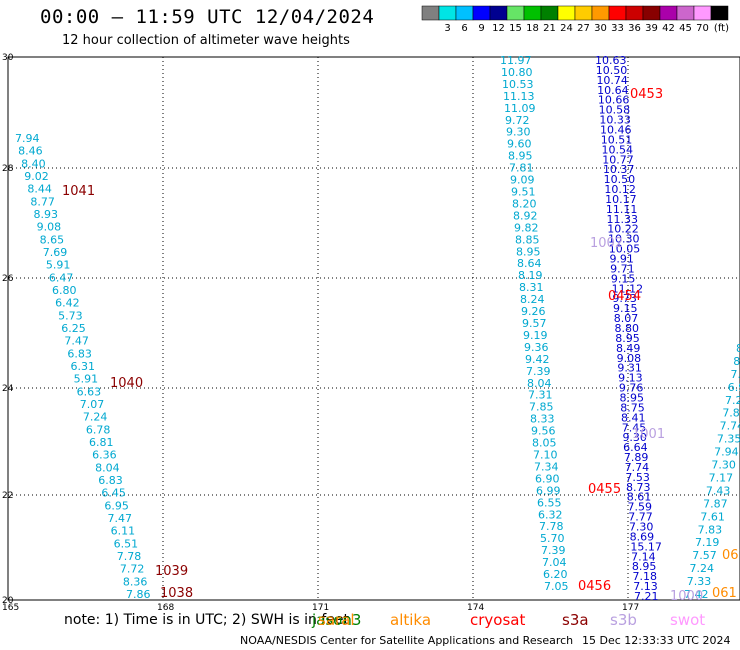 Image resolution: width=740 pixels, height=650 pixels. Describe the element at coordinates (550, 514) in the screenshot. I see `wave-height-label: 6.32` at that location.